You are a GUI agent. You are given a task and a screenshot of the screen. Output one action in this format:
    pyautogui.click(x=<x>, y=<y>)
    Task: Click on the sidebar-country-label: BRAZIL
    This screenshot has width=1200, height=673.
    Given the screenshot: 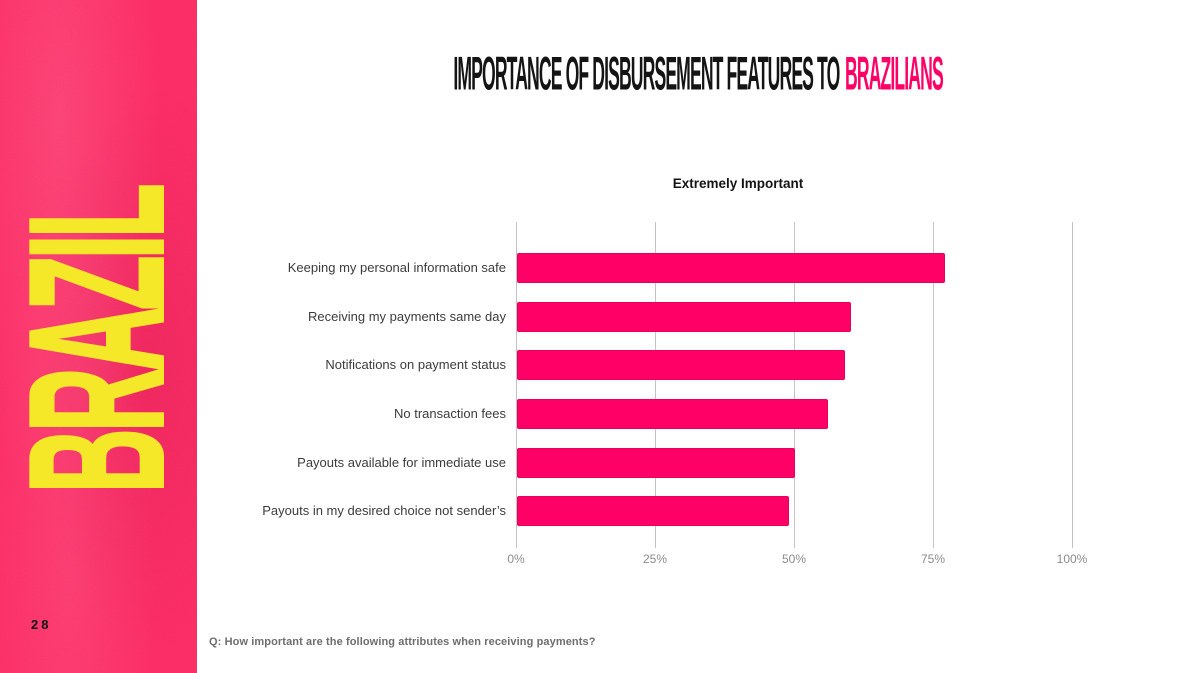 What is the action you would take?
    pyautogui.click(x=98, y=340)
    